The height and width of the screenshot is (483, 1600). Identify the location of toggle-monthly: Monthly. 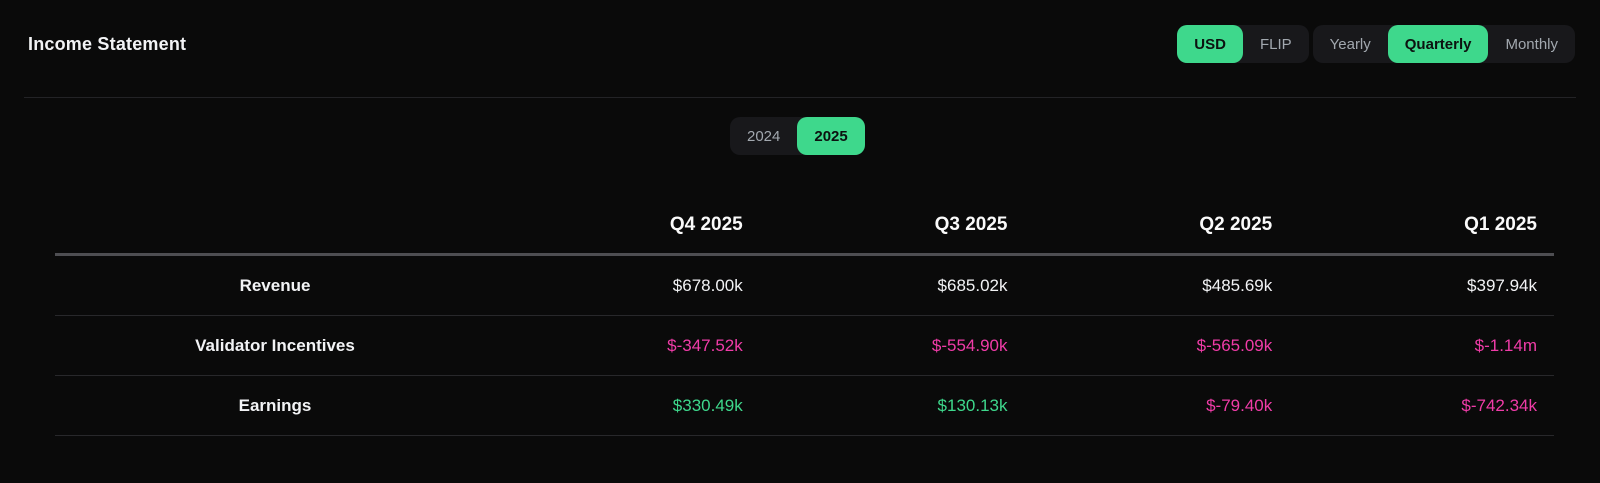
(1531, 44).